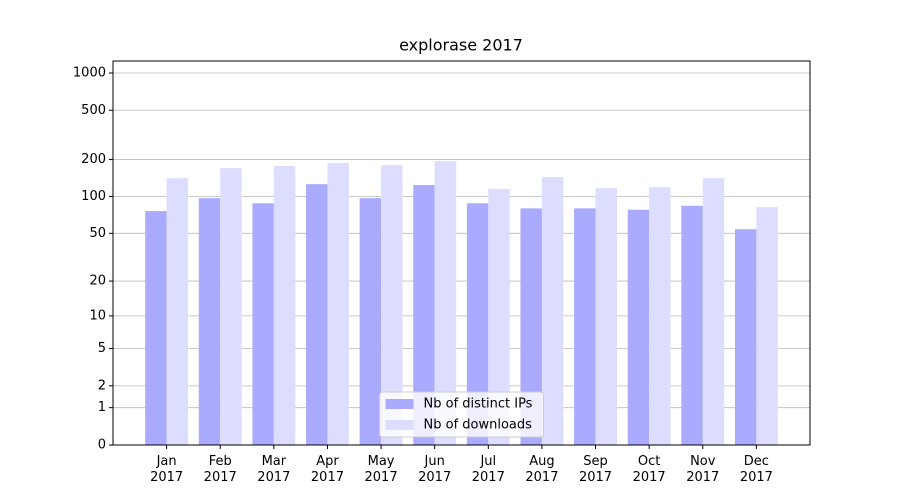 The image size is (900, 504). Describe the element at coordinates (97, 281) in the screenshot. I see `y-tick-label: 20` at that location.